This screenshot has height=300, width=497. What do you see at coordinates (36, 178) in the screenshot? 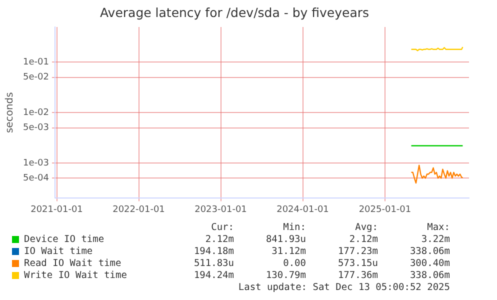
I see `y-tick-label: 5e-04` at bounding box center [36, 178].